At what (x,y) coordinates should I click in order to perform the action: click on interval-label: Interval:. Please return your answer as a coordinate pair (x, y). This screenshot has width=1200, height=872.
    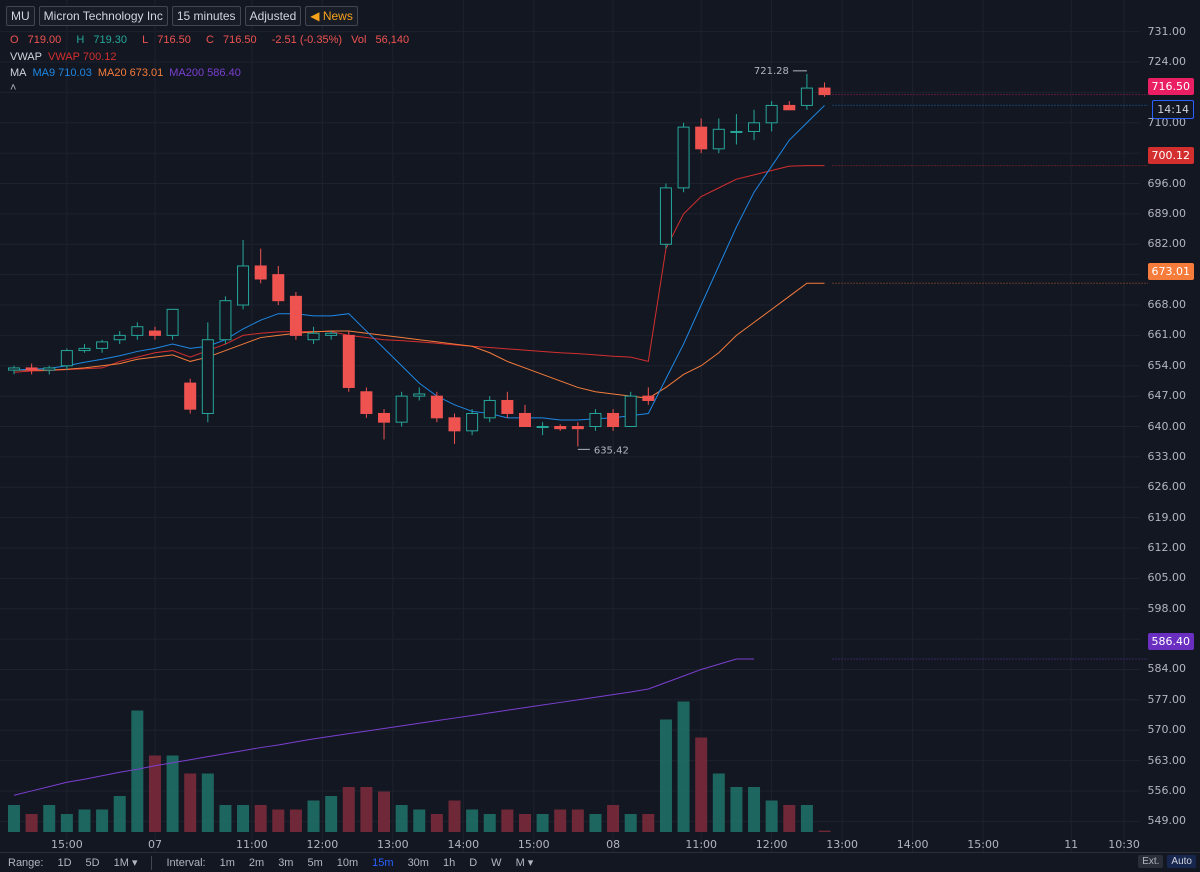
    Looking at the image, I should click on (186, 862).